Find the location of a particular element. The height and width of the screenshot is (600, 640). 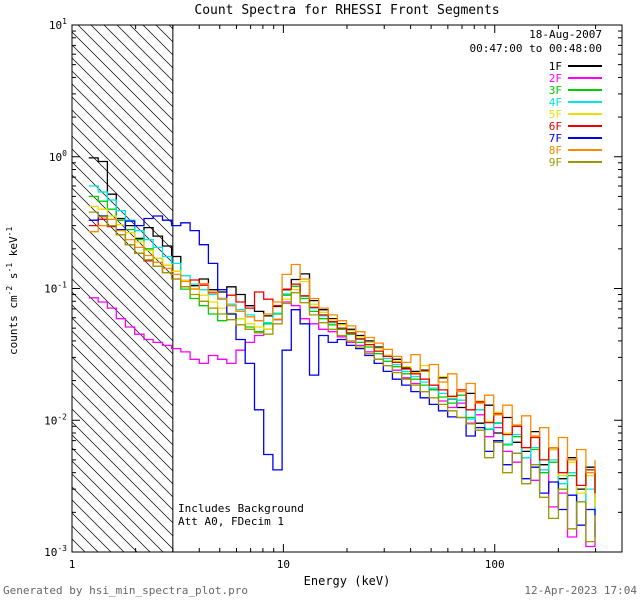

legend-label-1F: 1F is located at coordinates (555, 66).